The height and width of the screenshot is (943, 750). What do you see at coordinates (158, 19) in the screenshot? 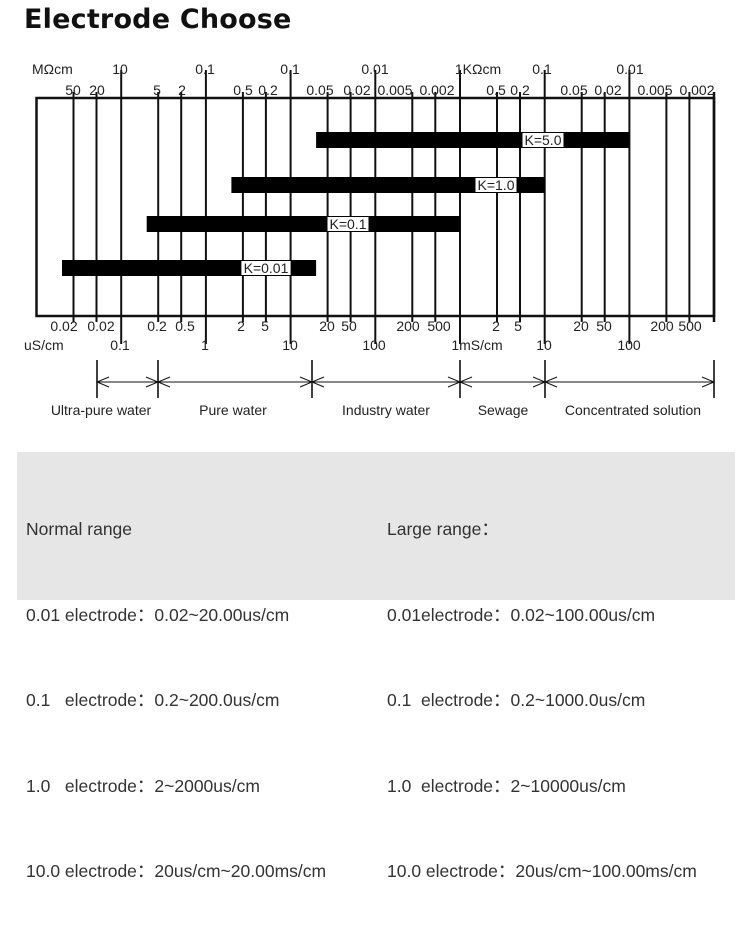
I see `page-title: Electrode Choose` at bounding box center [158, 19].